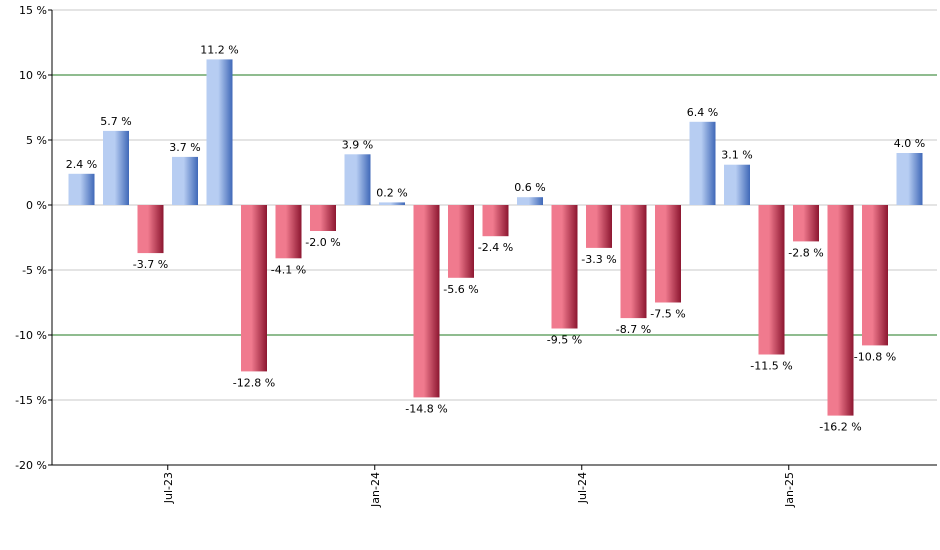  I want to click on data-label: 3.7 %, so click(184, 147).